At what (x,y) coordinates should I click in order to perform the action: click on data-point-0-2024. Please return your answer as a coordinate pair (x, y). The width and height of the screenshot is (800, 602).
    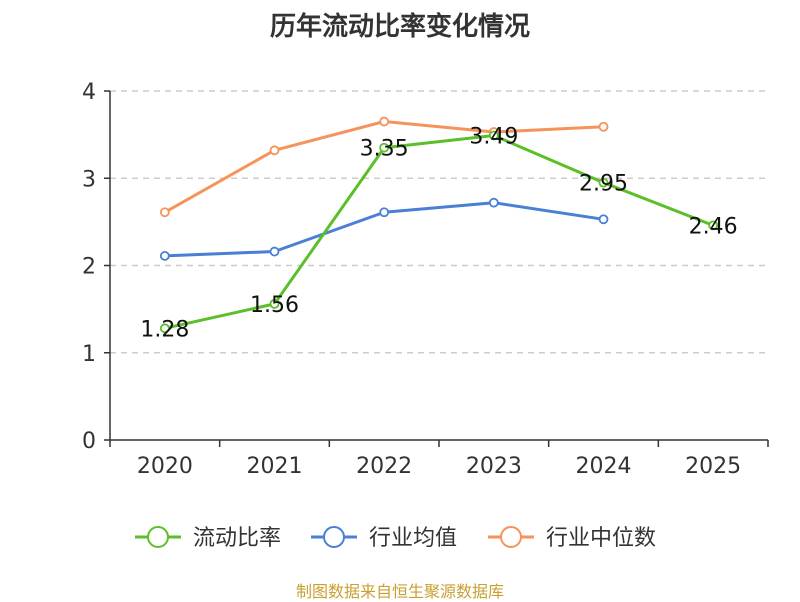
    Looking at the image, I should click on (603, 182).